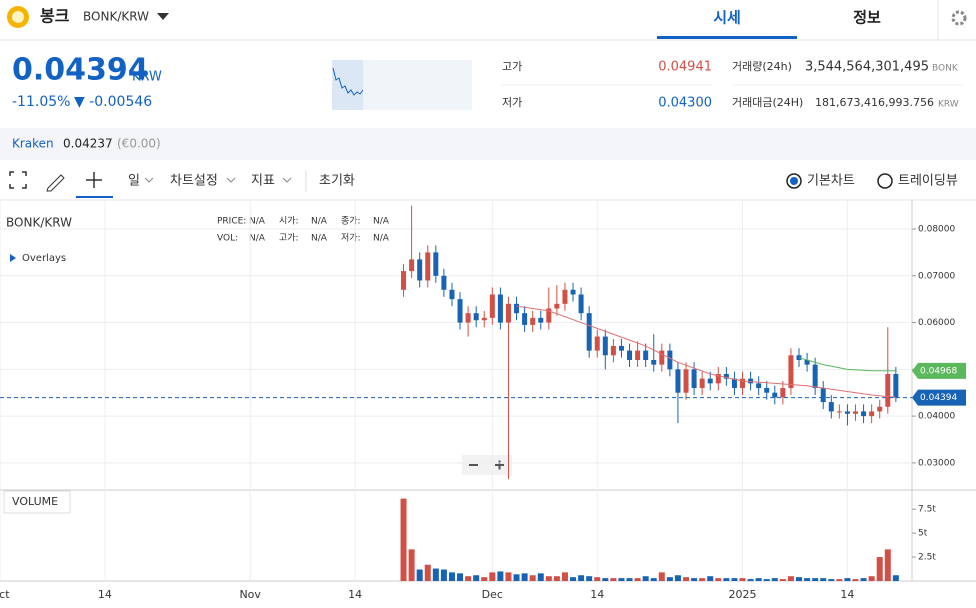 The height and width of the screenshot is (608, 976). What do you see at coordinates (194, 181) in the screenshot?
I see `chart-settings: 차트설정` at bounding box center [194, 181].